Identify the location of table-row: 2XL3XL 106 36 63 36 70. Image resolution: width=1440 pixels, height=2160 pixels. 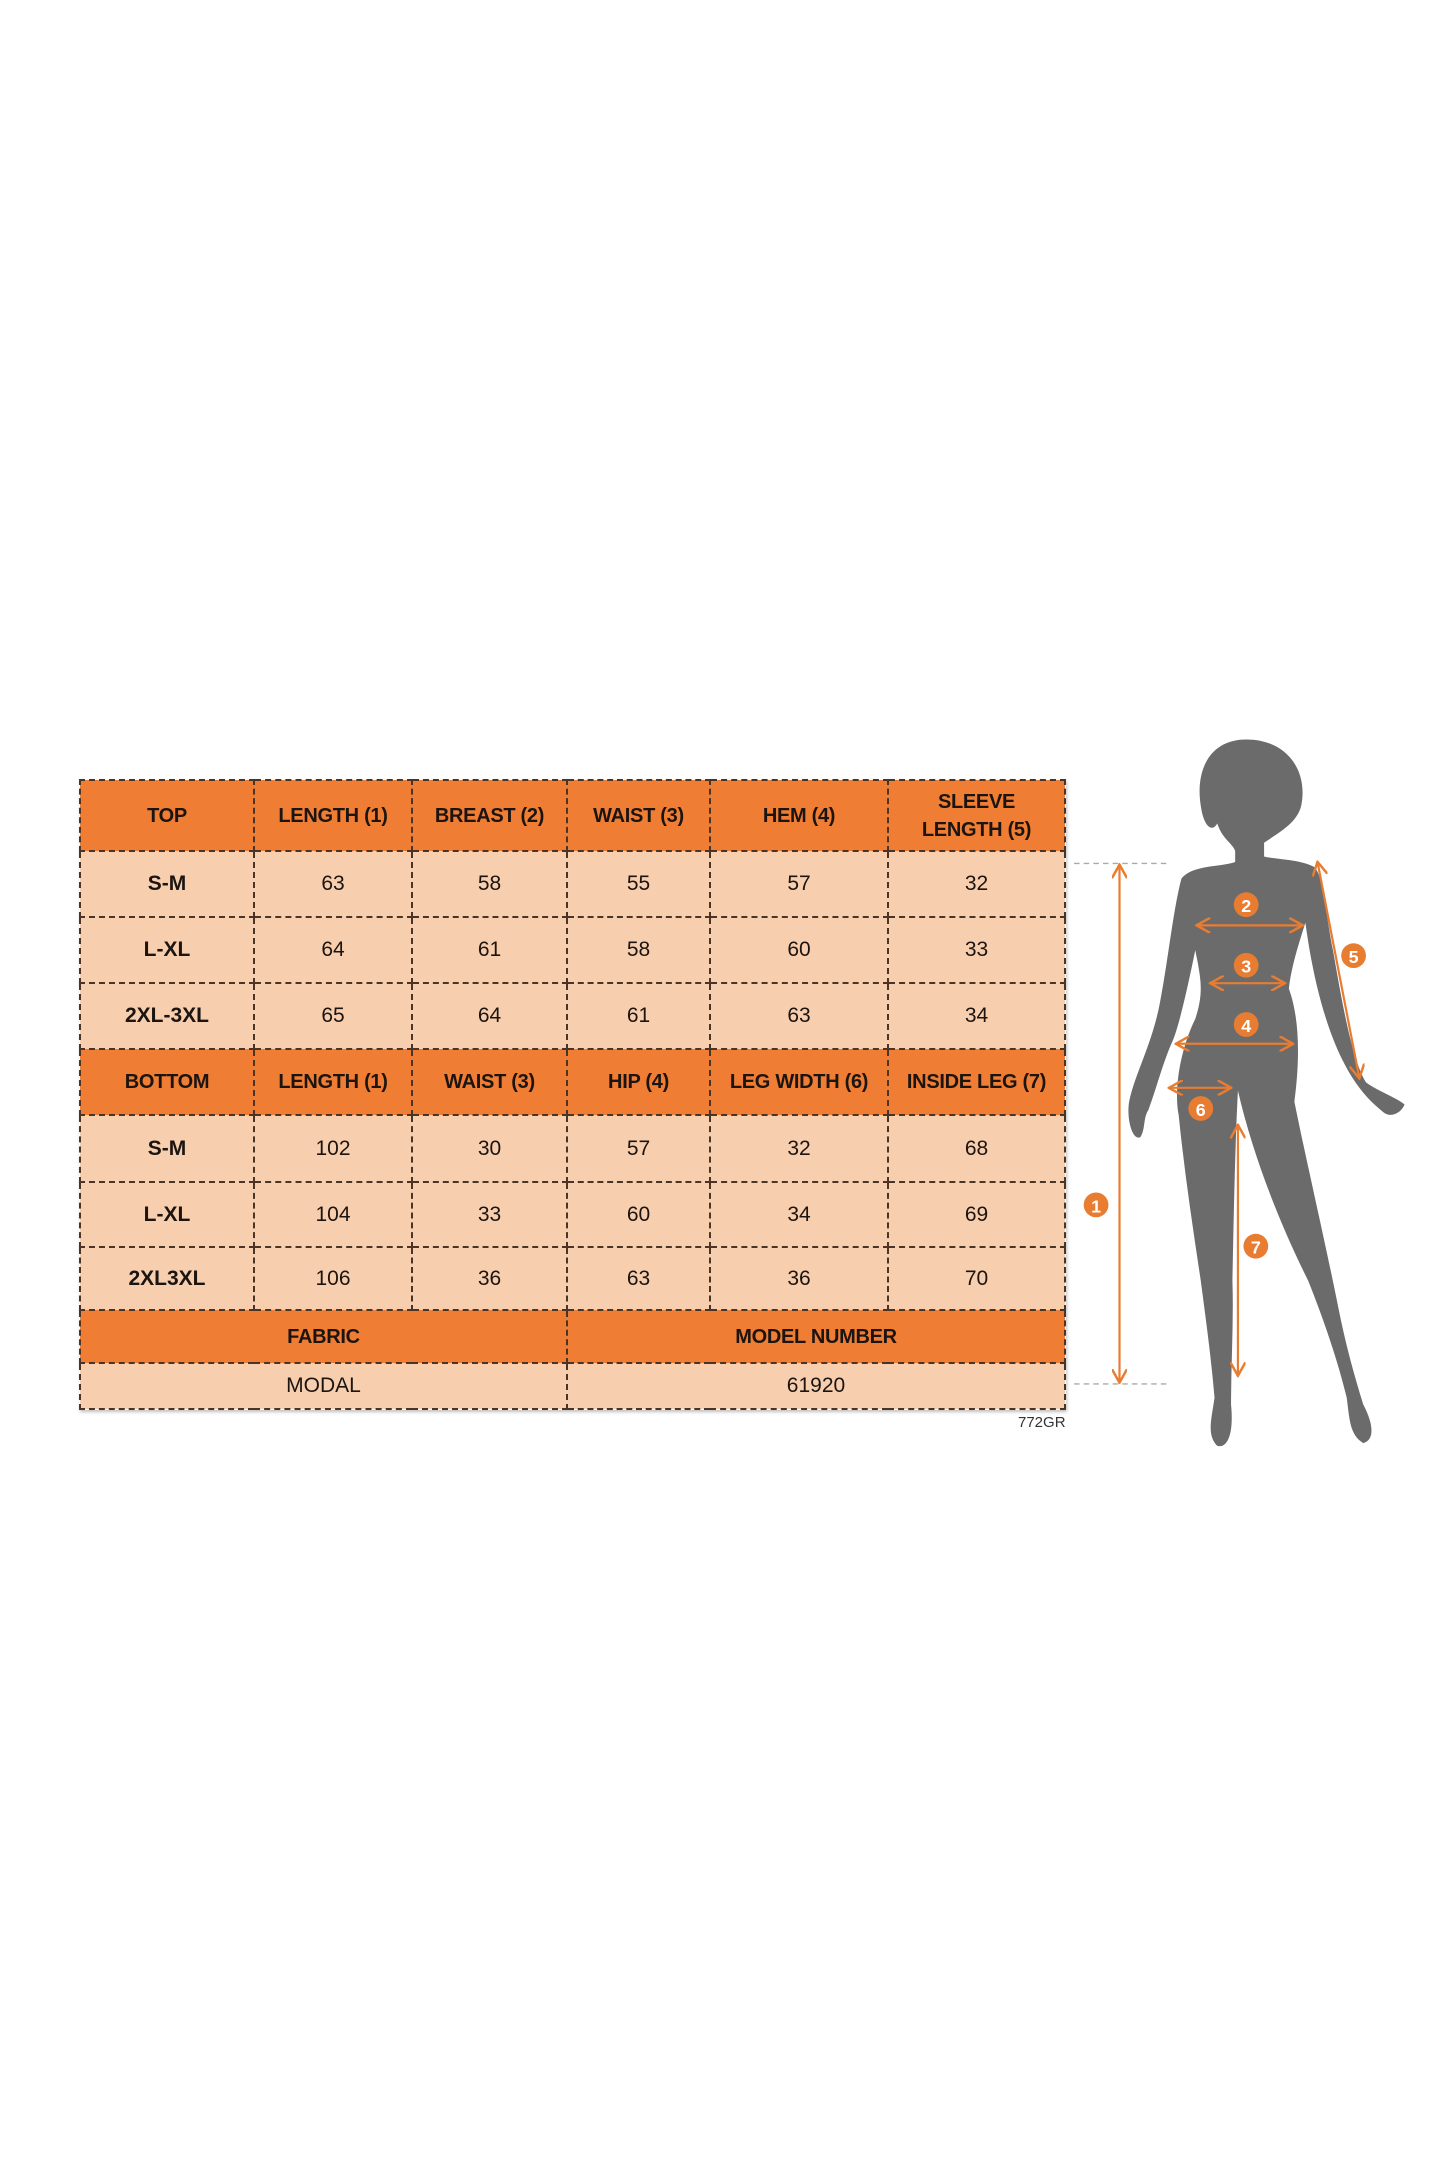
(572, 1278).